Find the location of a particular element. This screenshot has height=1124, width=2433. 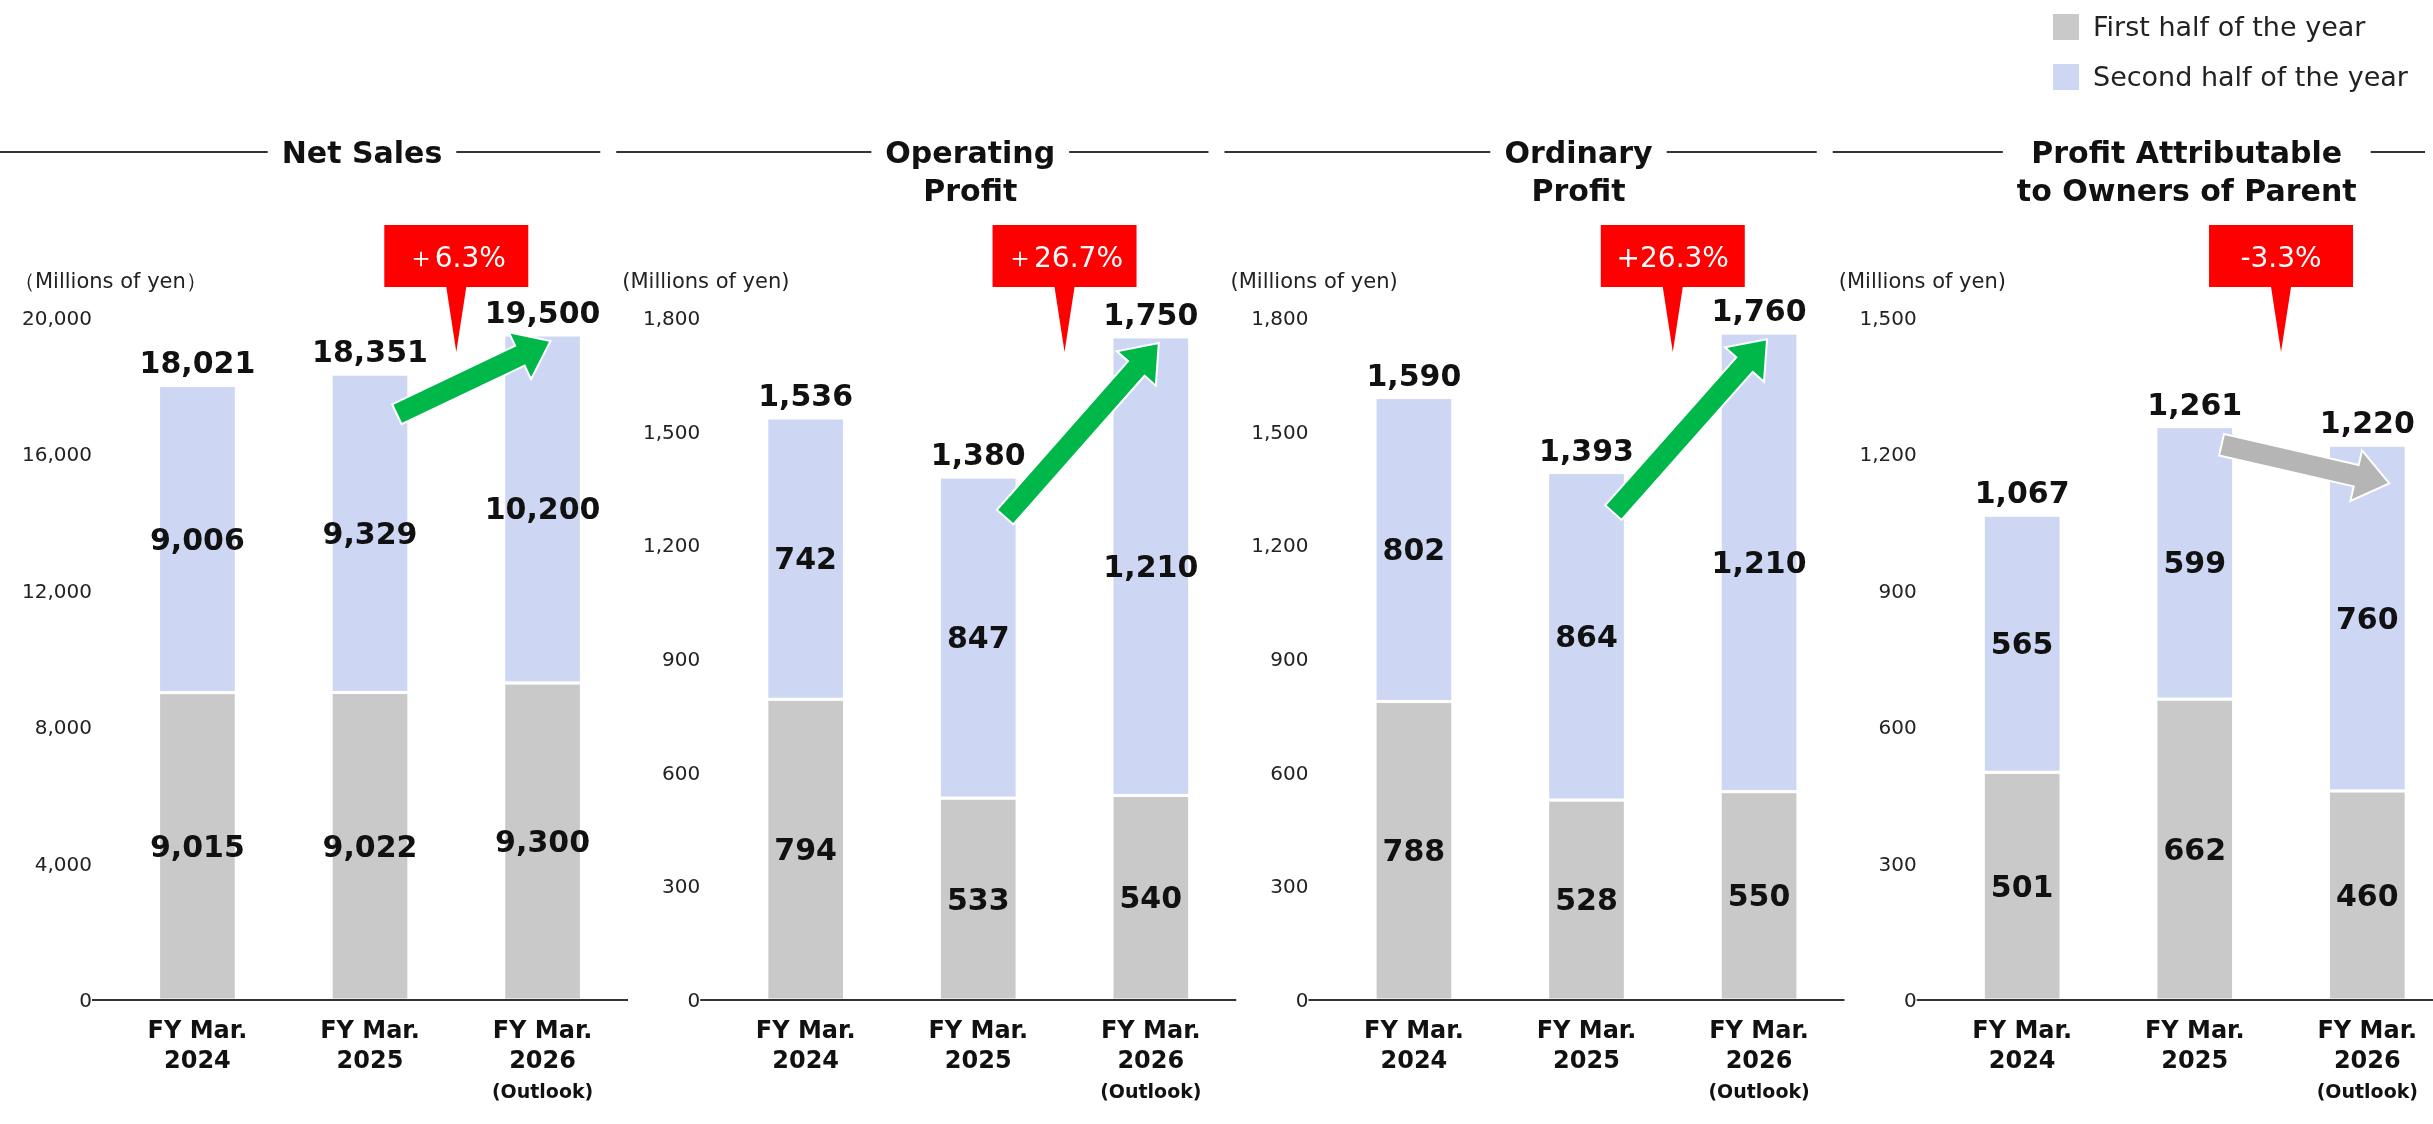

total-label: 19,500 is located at coordinates (542, 313).